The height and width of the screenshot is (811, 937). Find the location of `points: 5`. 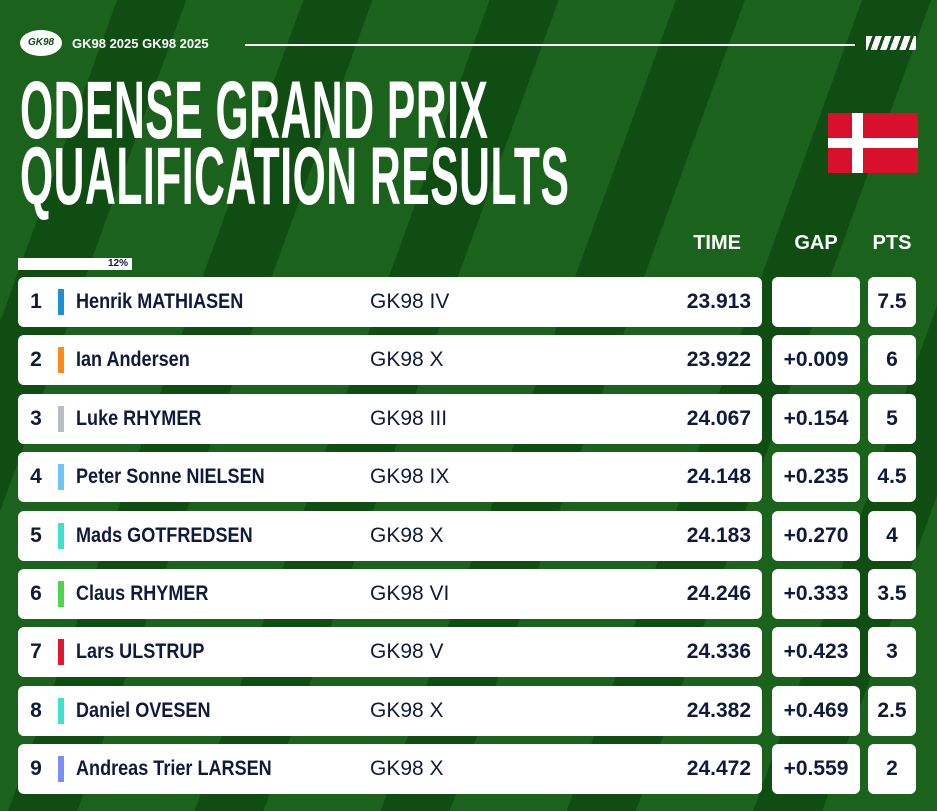

points: 5 is located at coordinates (892, 418).